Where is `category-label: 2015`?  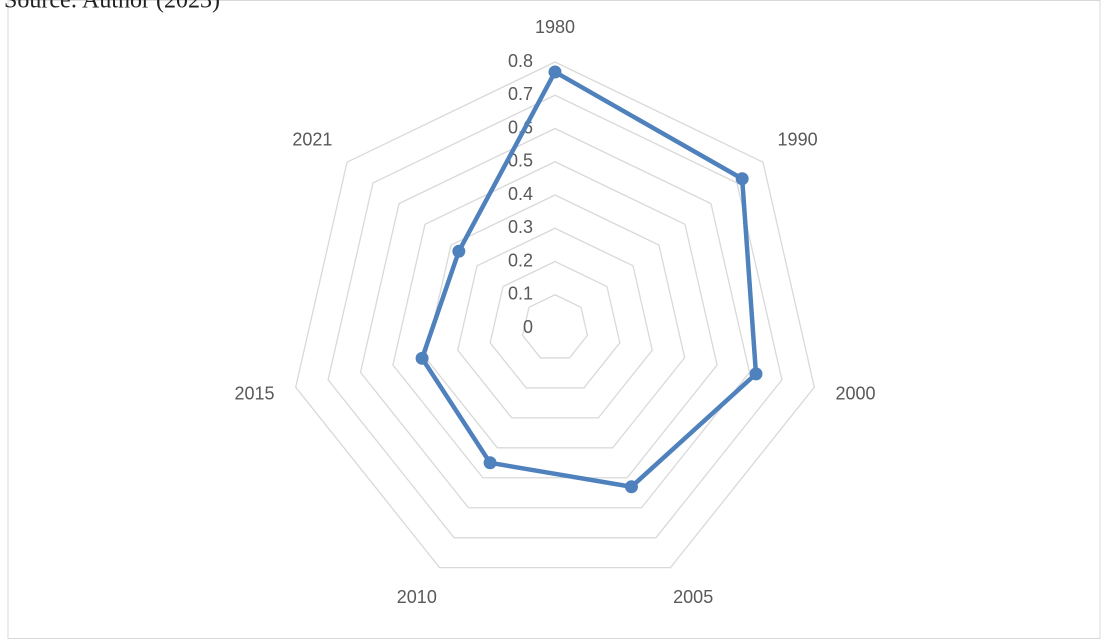 category-label: 2015 is located at coordinates (254, 394).